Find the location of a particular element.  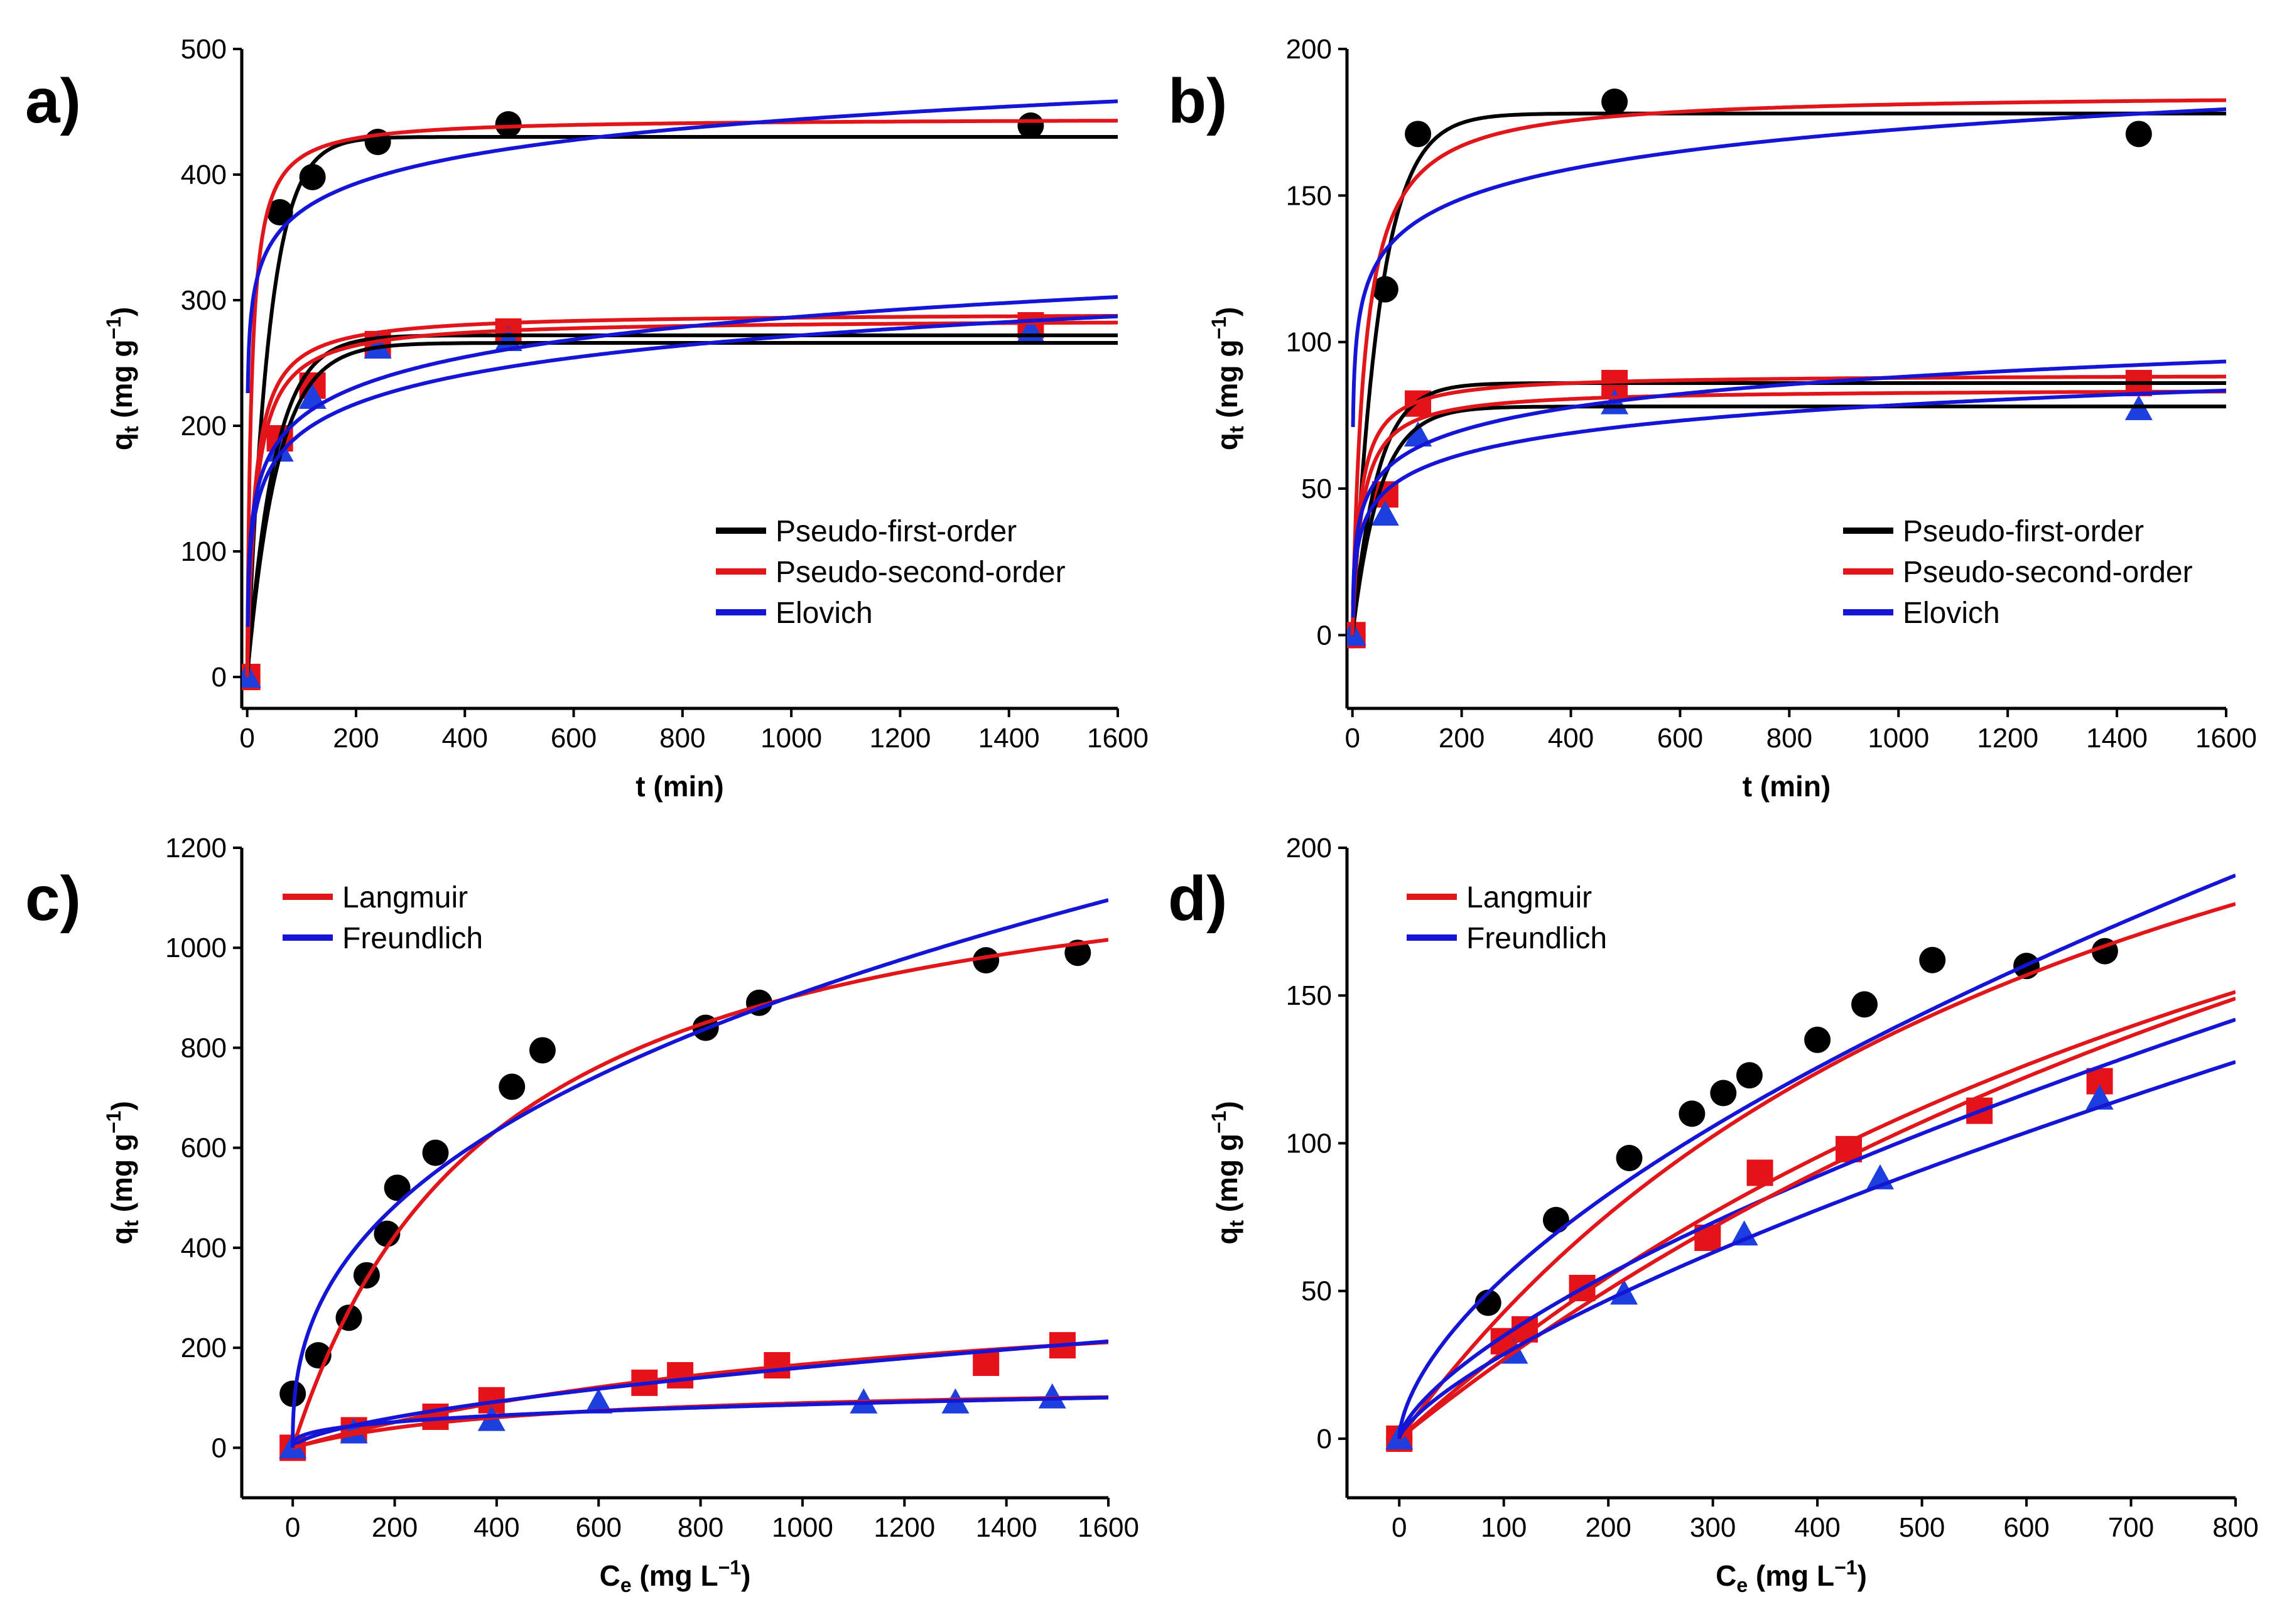

legend: Langmuir Freundlich is located at coordinates (1507, 918).